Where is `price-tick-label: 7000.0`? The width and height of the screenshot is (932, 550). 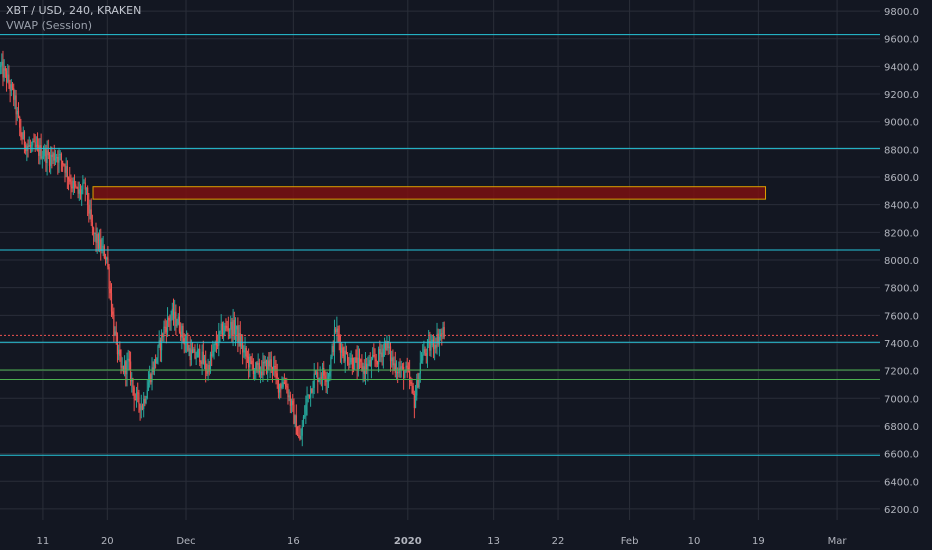
price-tick-label: 7000.0 is located at coordinates (901, 399).